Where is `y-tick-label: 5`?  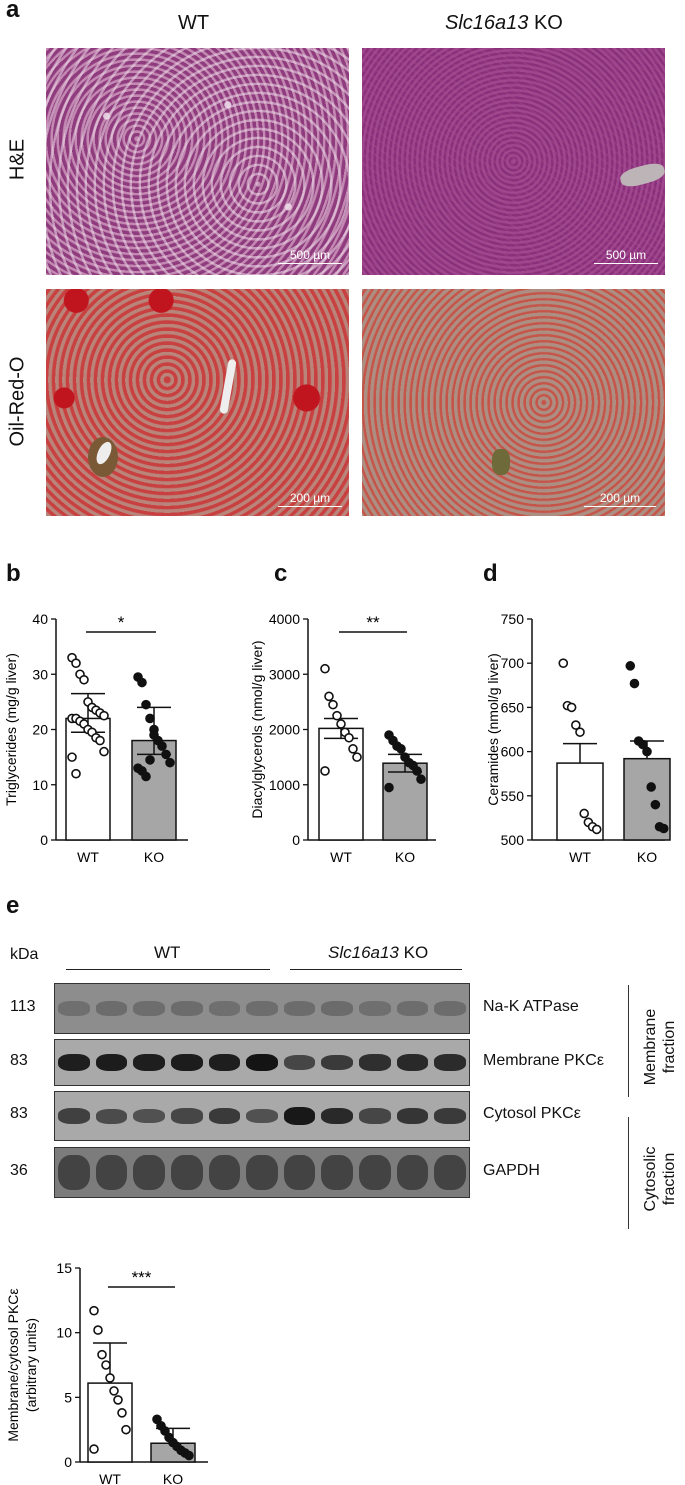
y-tick-label: 5 is located at coordinates (68, 1397).